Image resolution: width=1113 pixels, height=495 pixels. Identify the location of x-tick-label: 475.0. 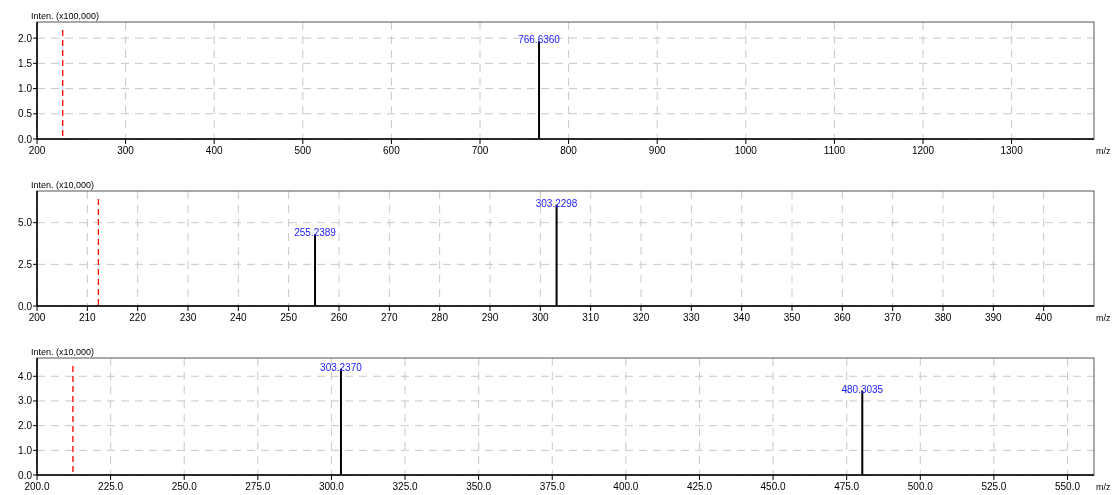
(847, 486).